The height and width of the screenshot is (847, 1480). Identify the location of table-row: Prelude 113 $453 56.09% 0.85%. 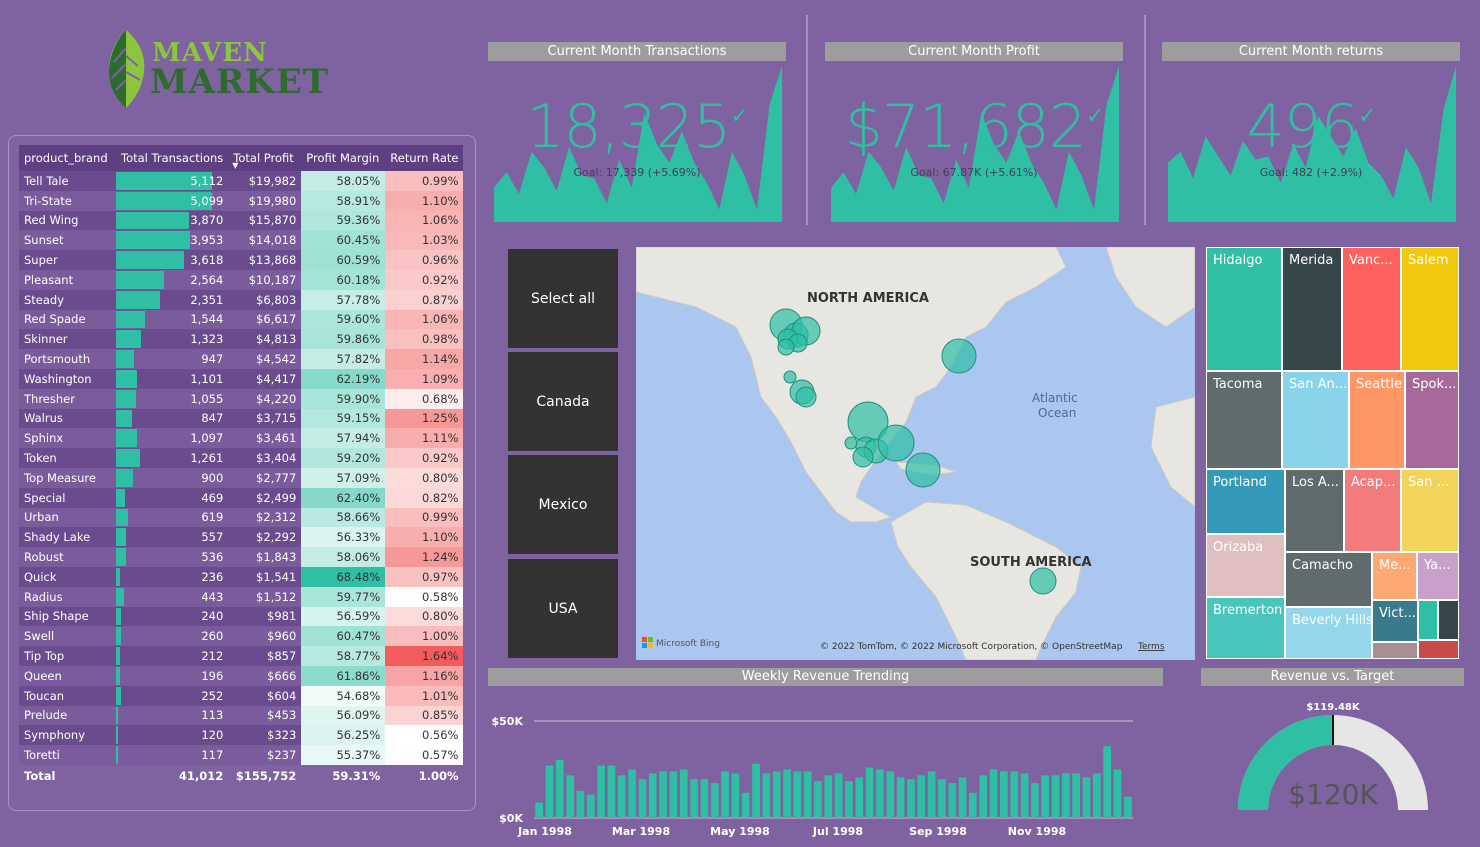
(241, 715).